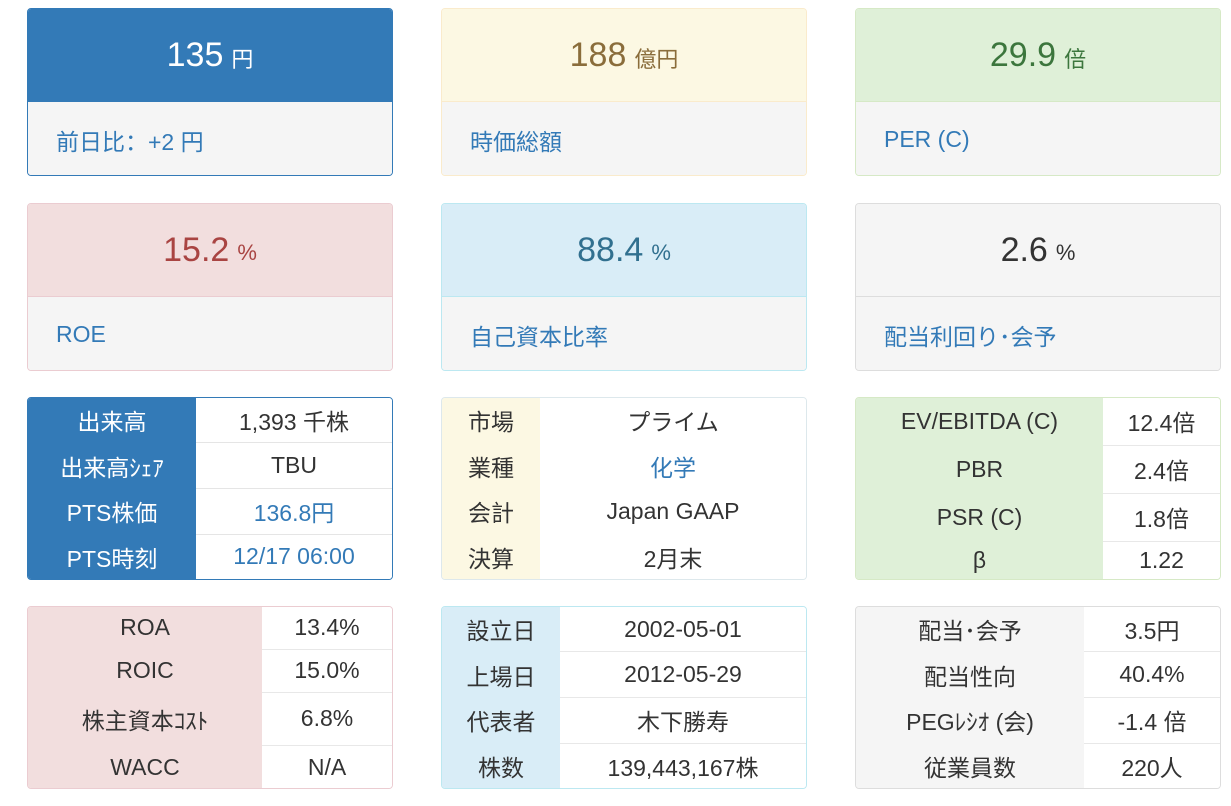 Image resolution: width=1231 pixels, height=806 pixels. I want to click on row-value: N/A, so click(327, 766).